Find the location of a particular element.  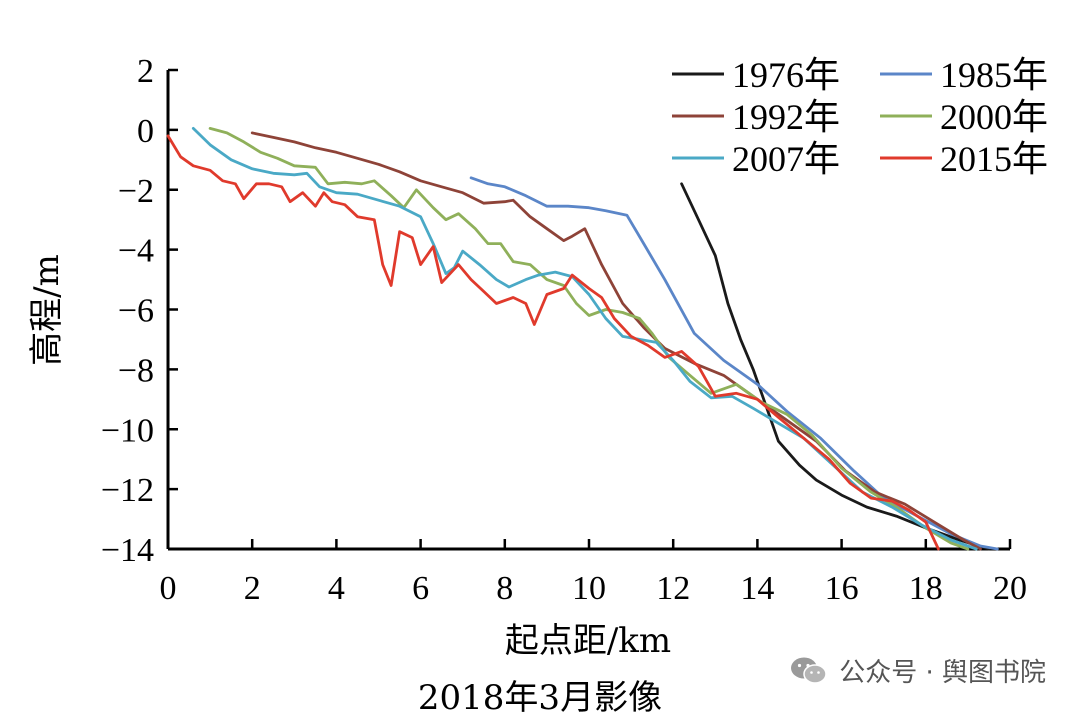

x-tick-label: 20 is located at coordinates (1010, 588).